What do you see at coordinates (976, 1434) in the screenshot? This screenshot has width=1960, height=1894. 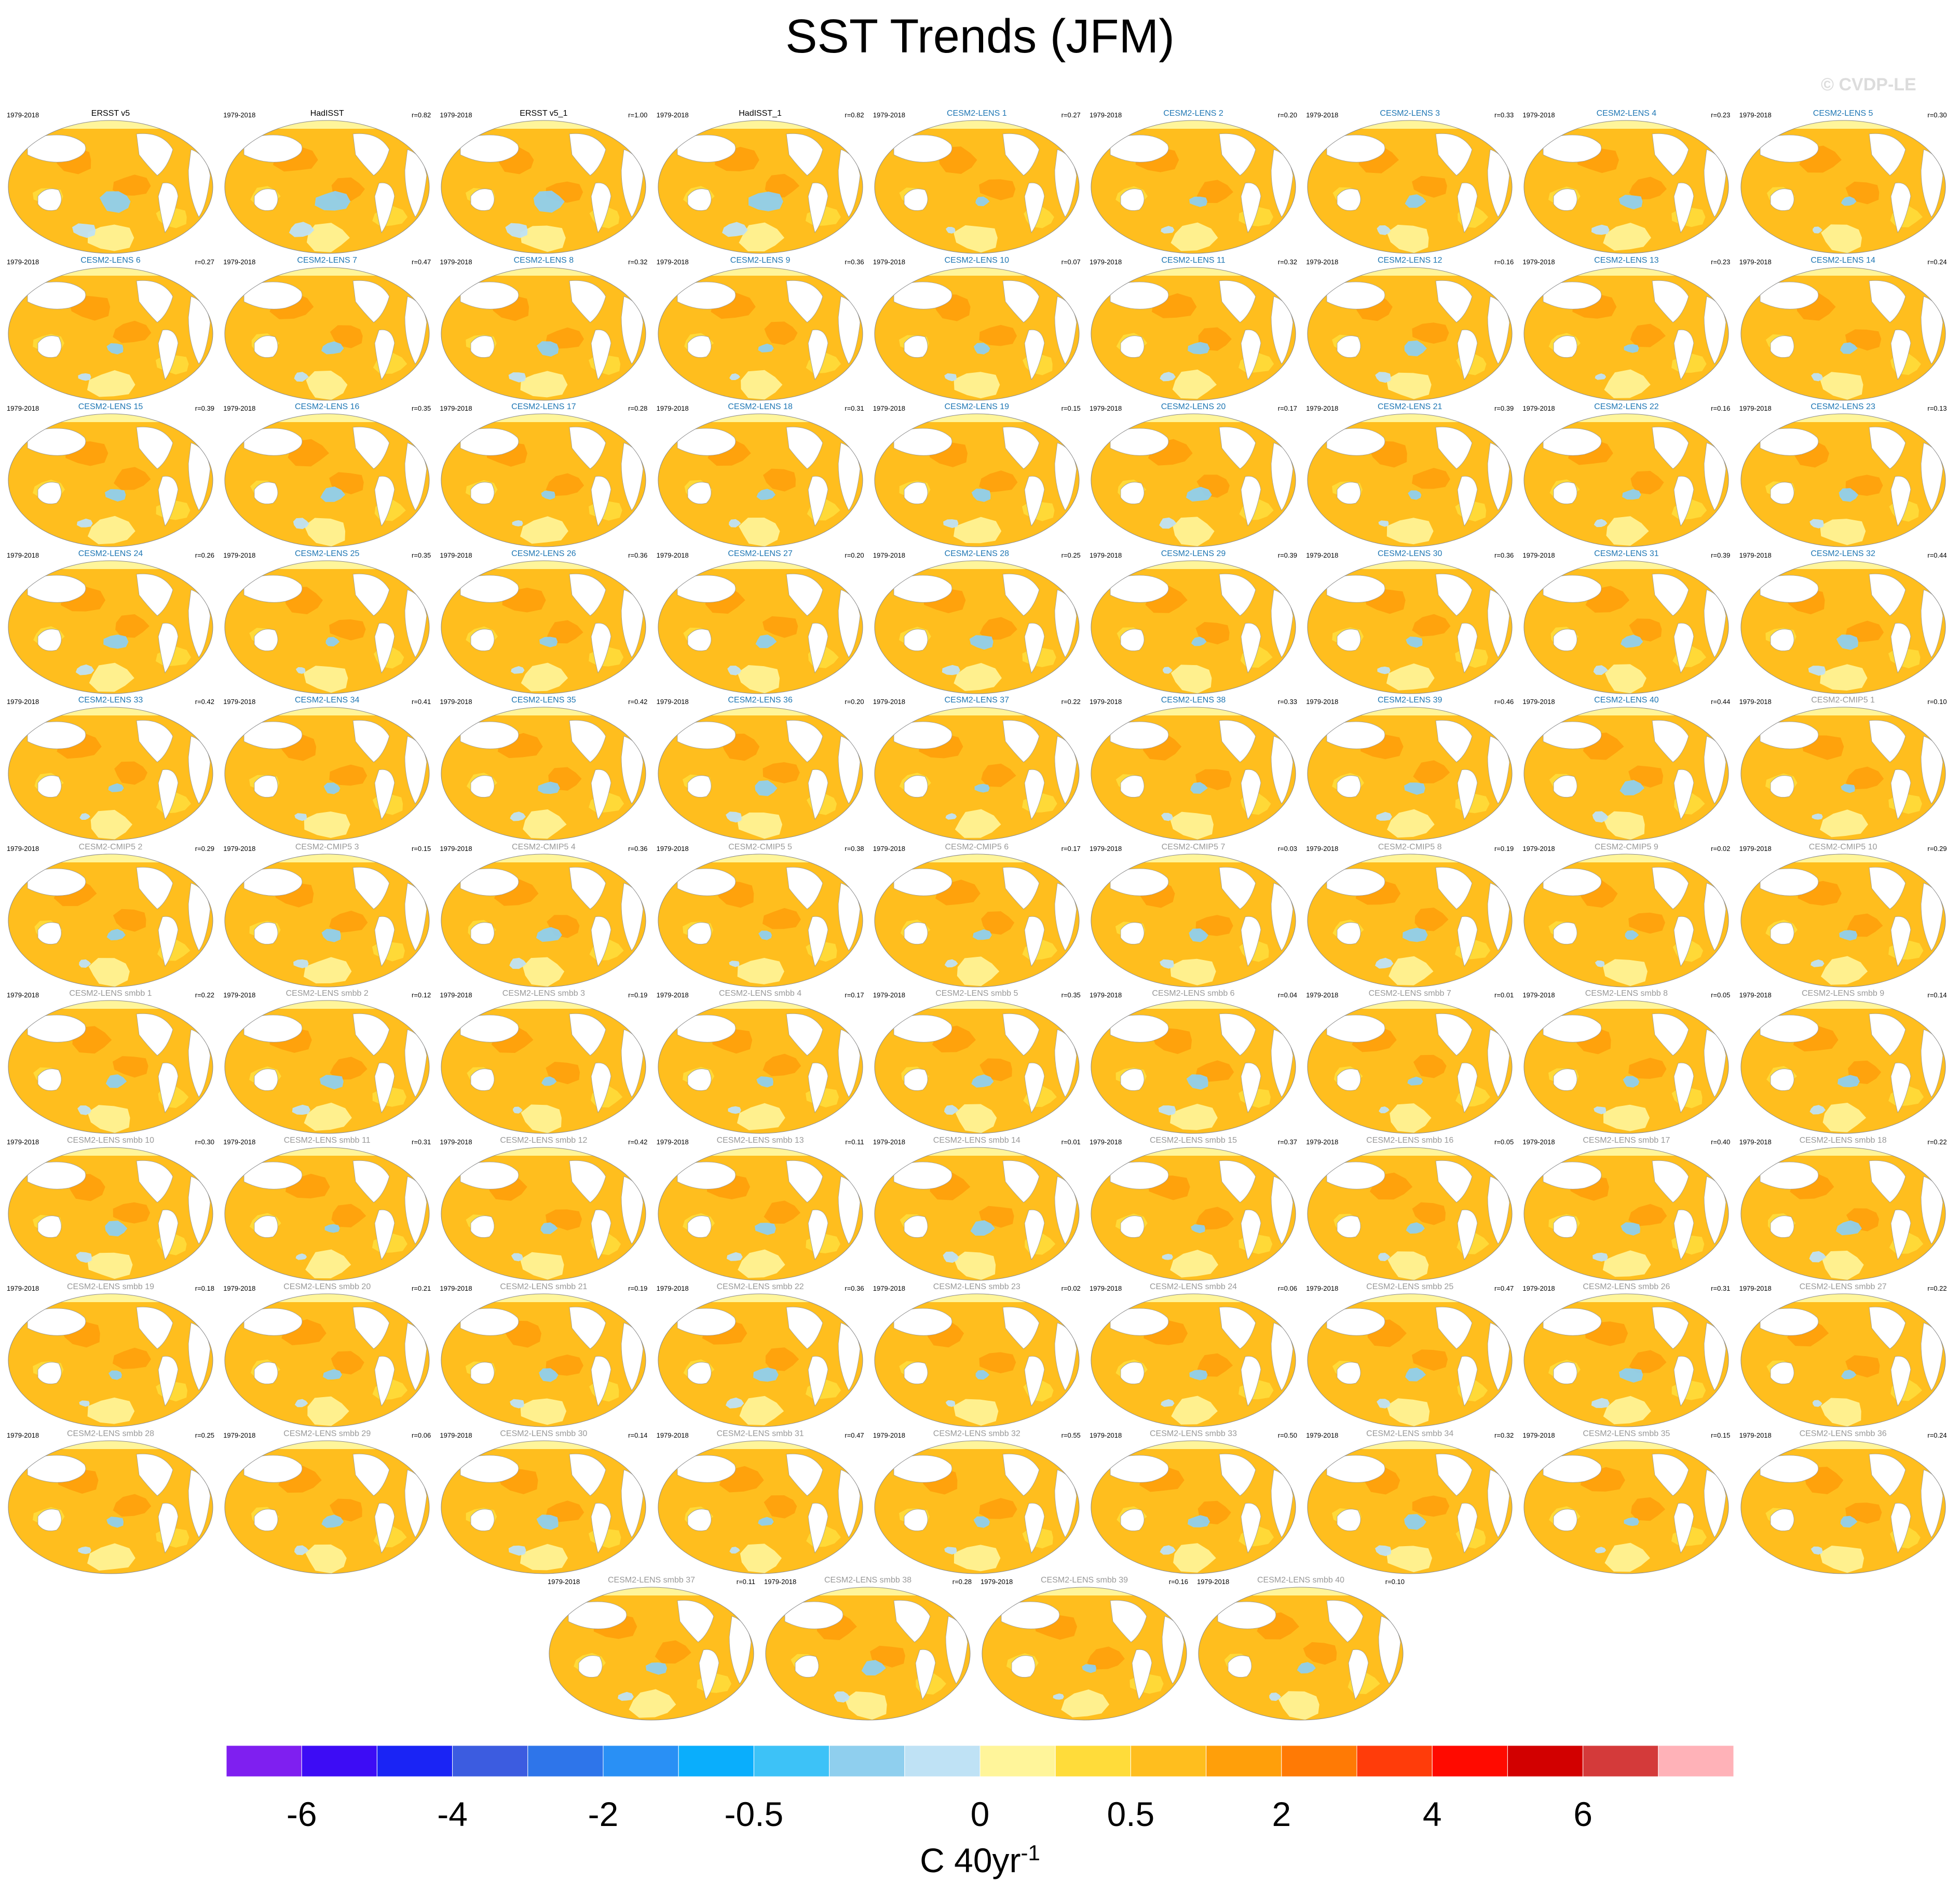 I see `panel-title: CESM2-LENS smbb 32` at bounding box center [976, 1434].